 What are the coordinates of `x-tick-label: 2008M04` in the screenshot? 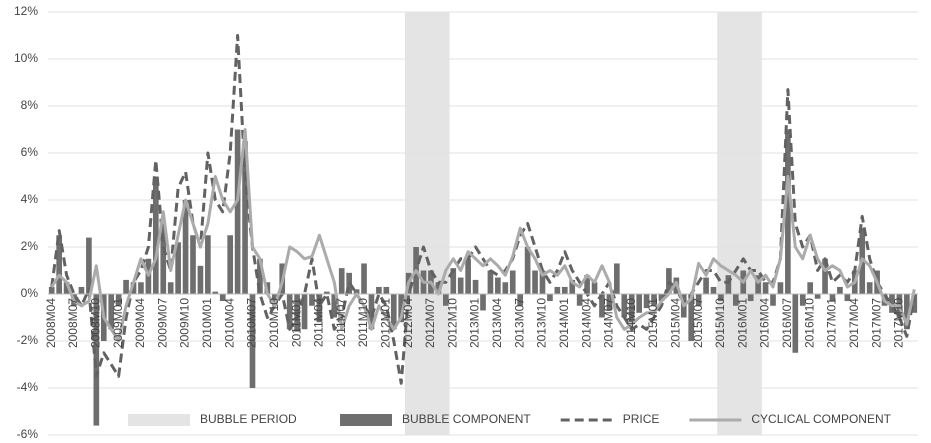 It's located at (51, 323).